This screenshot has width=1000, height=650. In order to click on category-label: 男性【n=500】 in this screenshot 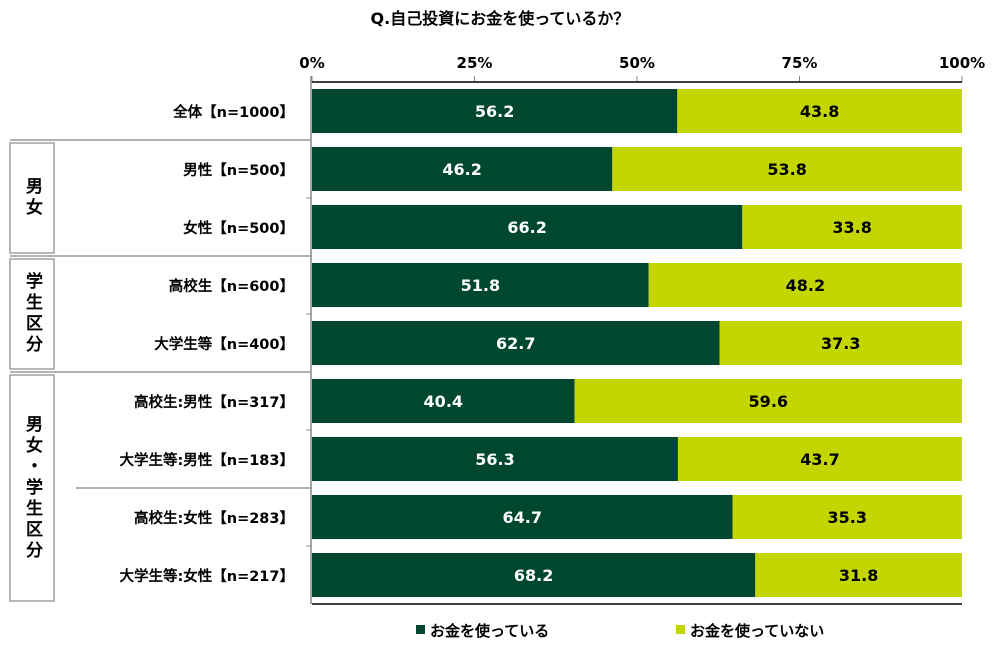, I will do `click(238, 170)`.